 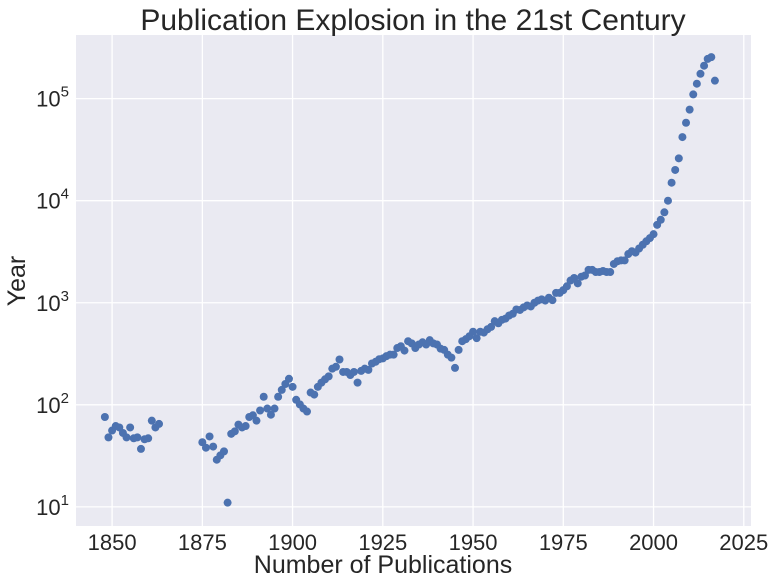 I want to click on y-axis-label: Year, so click(x=17, y=281).